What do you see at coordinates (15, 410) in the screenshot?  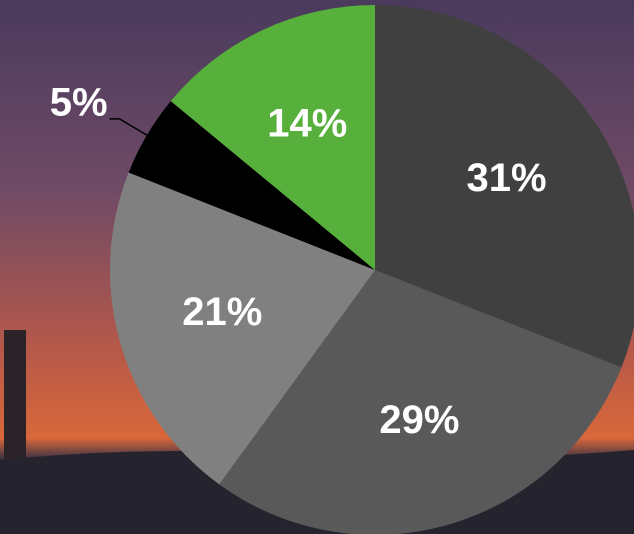 I see `chimney` at bounding box center [15, 410].